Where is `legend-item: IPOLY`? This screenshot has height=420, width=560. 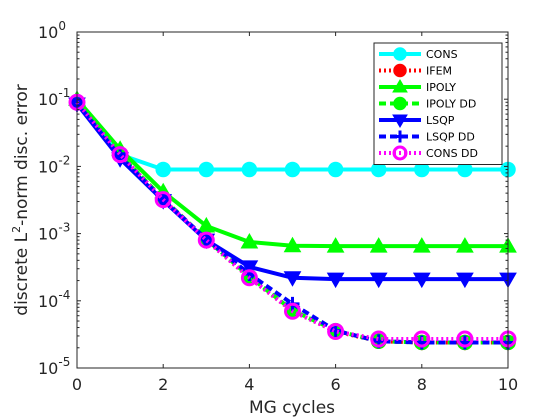
legend-item: IPOLY is located at coordinates (417, 86).